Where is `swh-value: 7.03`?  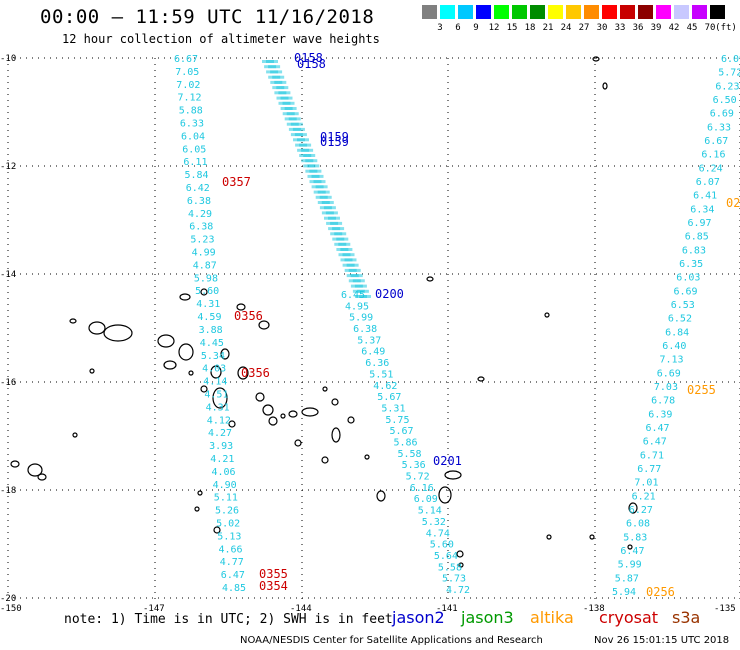
swh-value: 7.03 is located at coordinates (666, 387).